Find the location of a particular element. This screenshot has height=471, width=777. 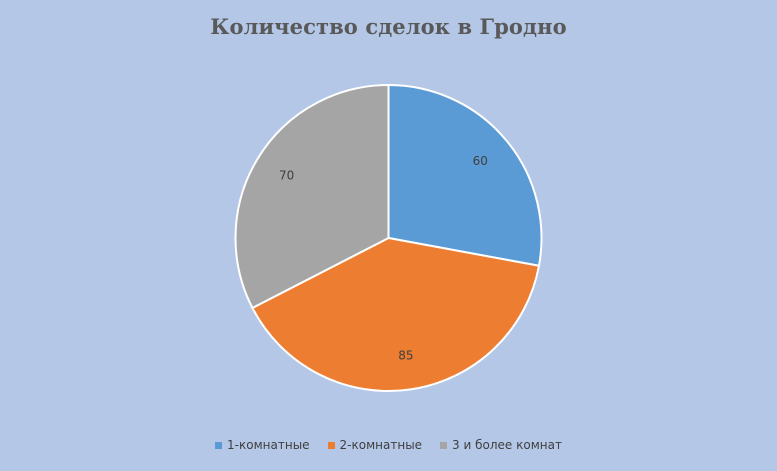

slice-2-komnatnye is located at coordinates (396, 314).